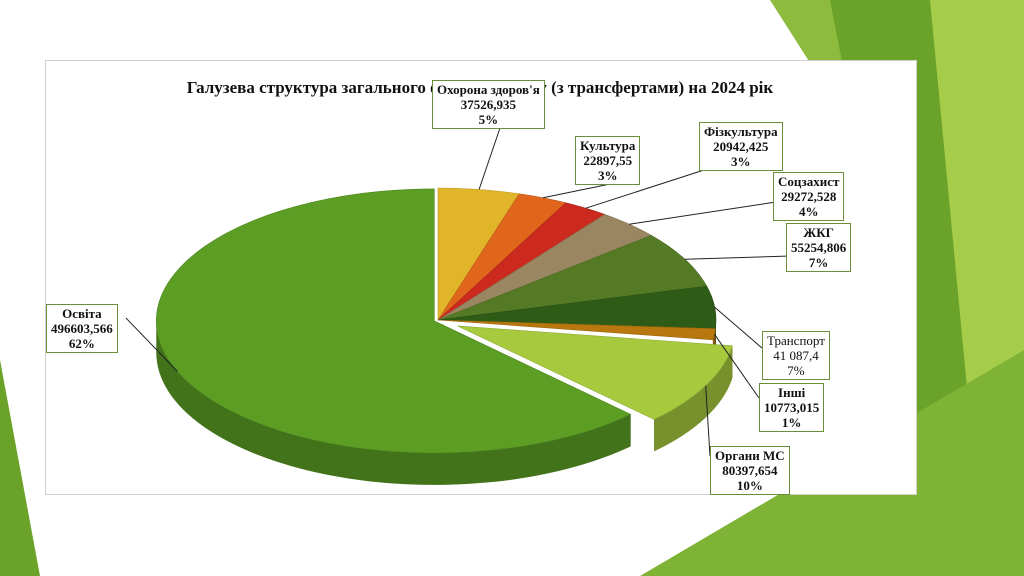  What do you see at coordinates (572, 278) in the screenshot?
I see `slice-zhkh` at bounding box center [572, 278].